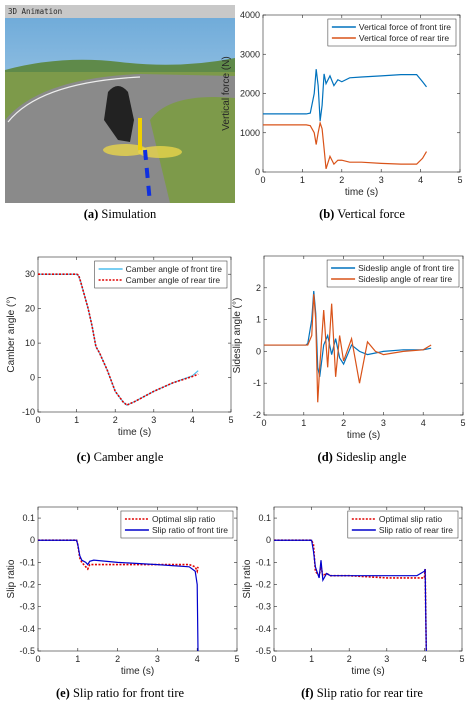 This screenshot has height=709, width=474. Describe the element at coordinates (84, 457) in the screenshot. I see `caption-label: (c)` at that location.